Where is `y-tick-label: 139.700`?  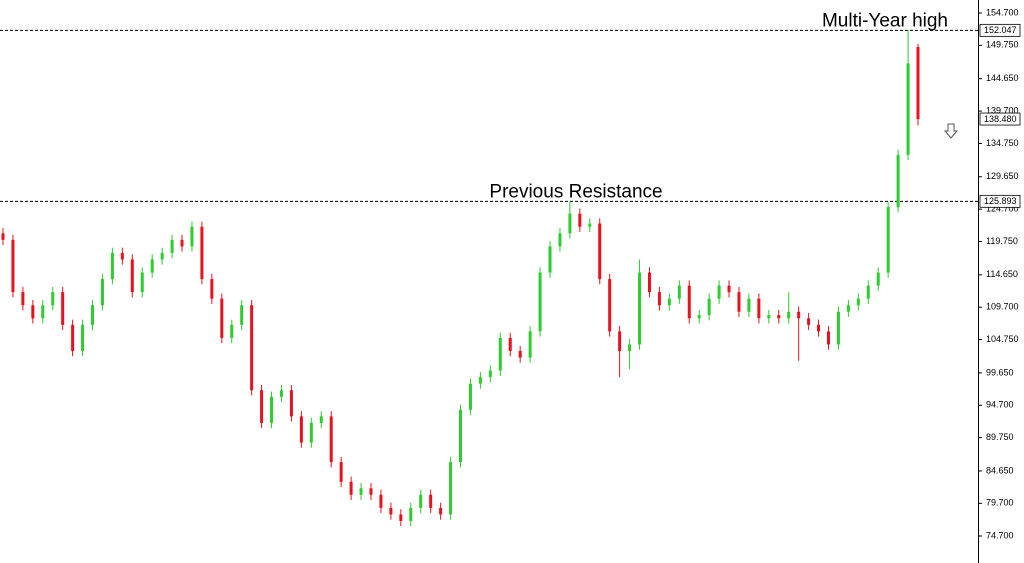
y-tick-label: 139.700 is located at coordinates (1002, 110).